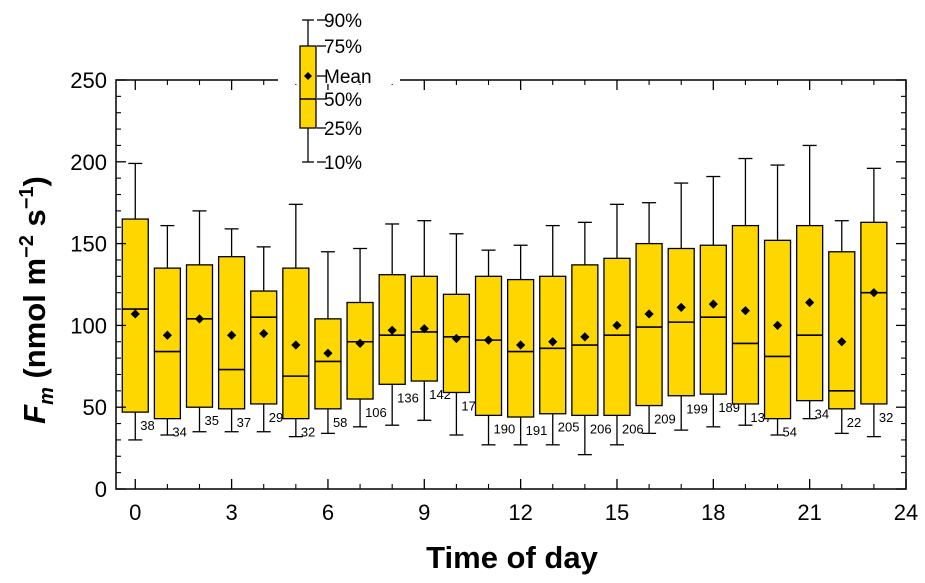 Image resolution: width=925 pixels, height=583 pixels. What do you see at coordinates (751, 291) in the screenshot?
I see `box-hour-19: 137` at bounding box center [751, 291].